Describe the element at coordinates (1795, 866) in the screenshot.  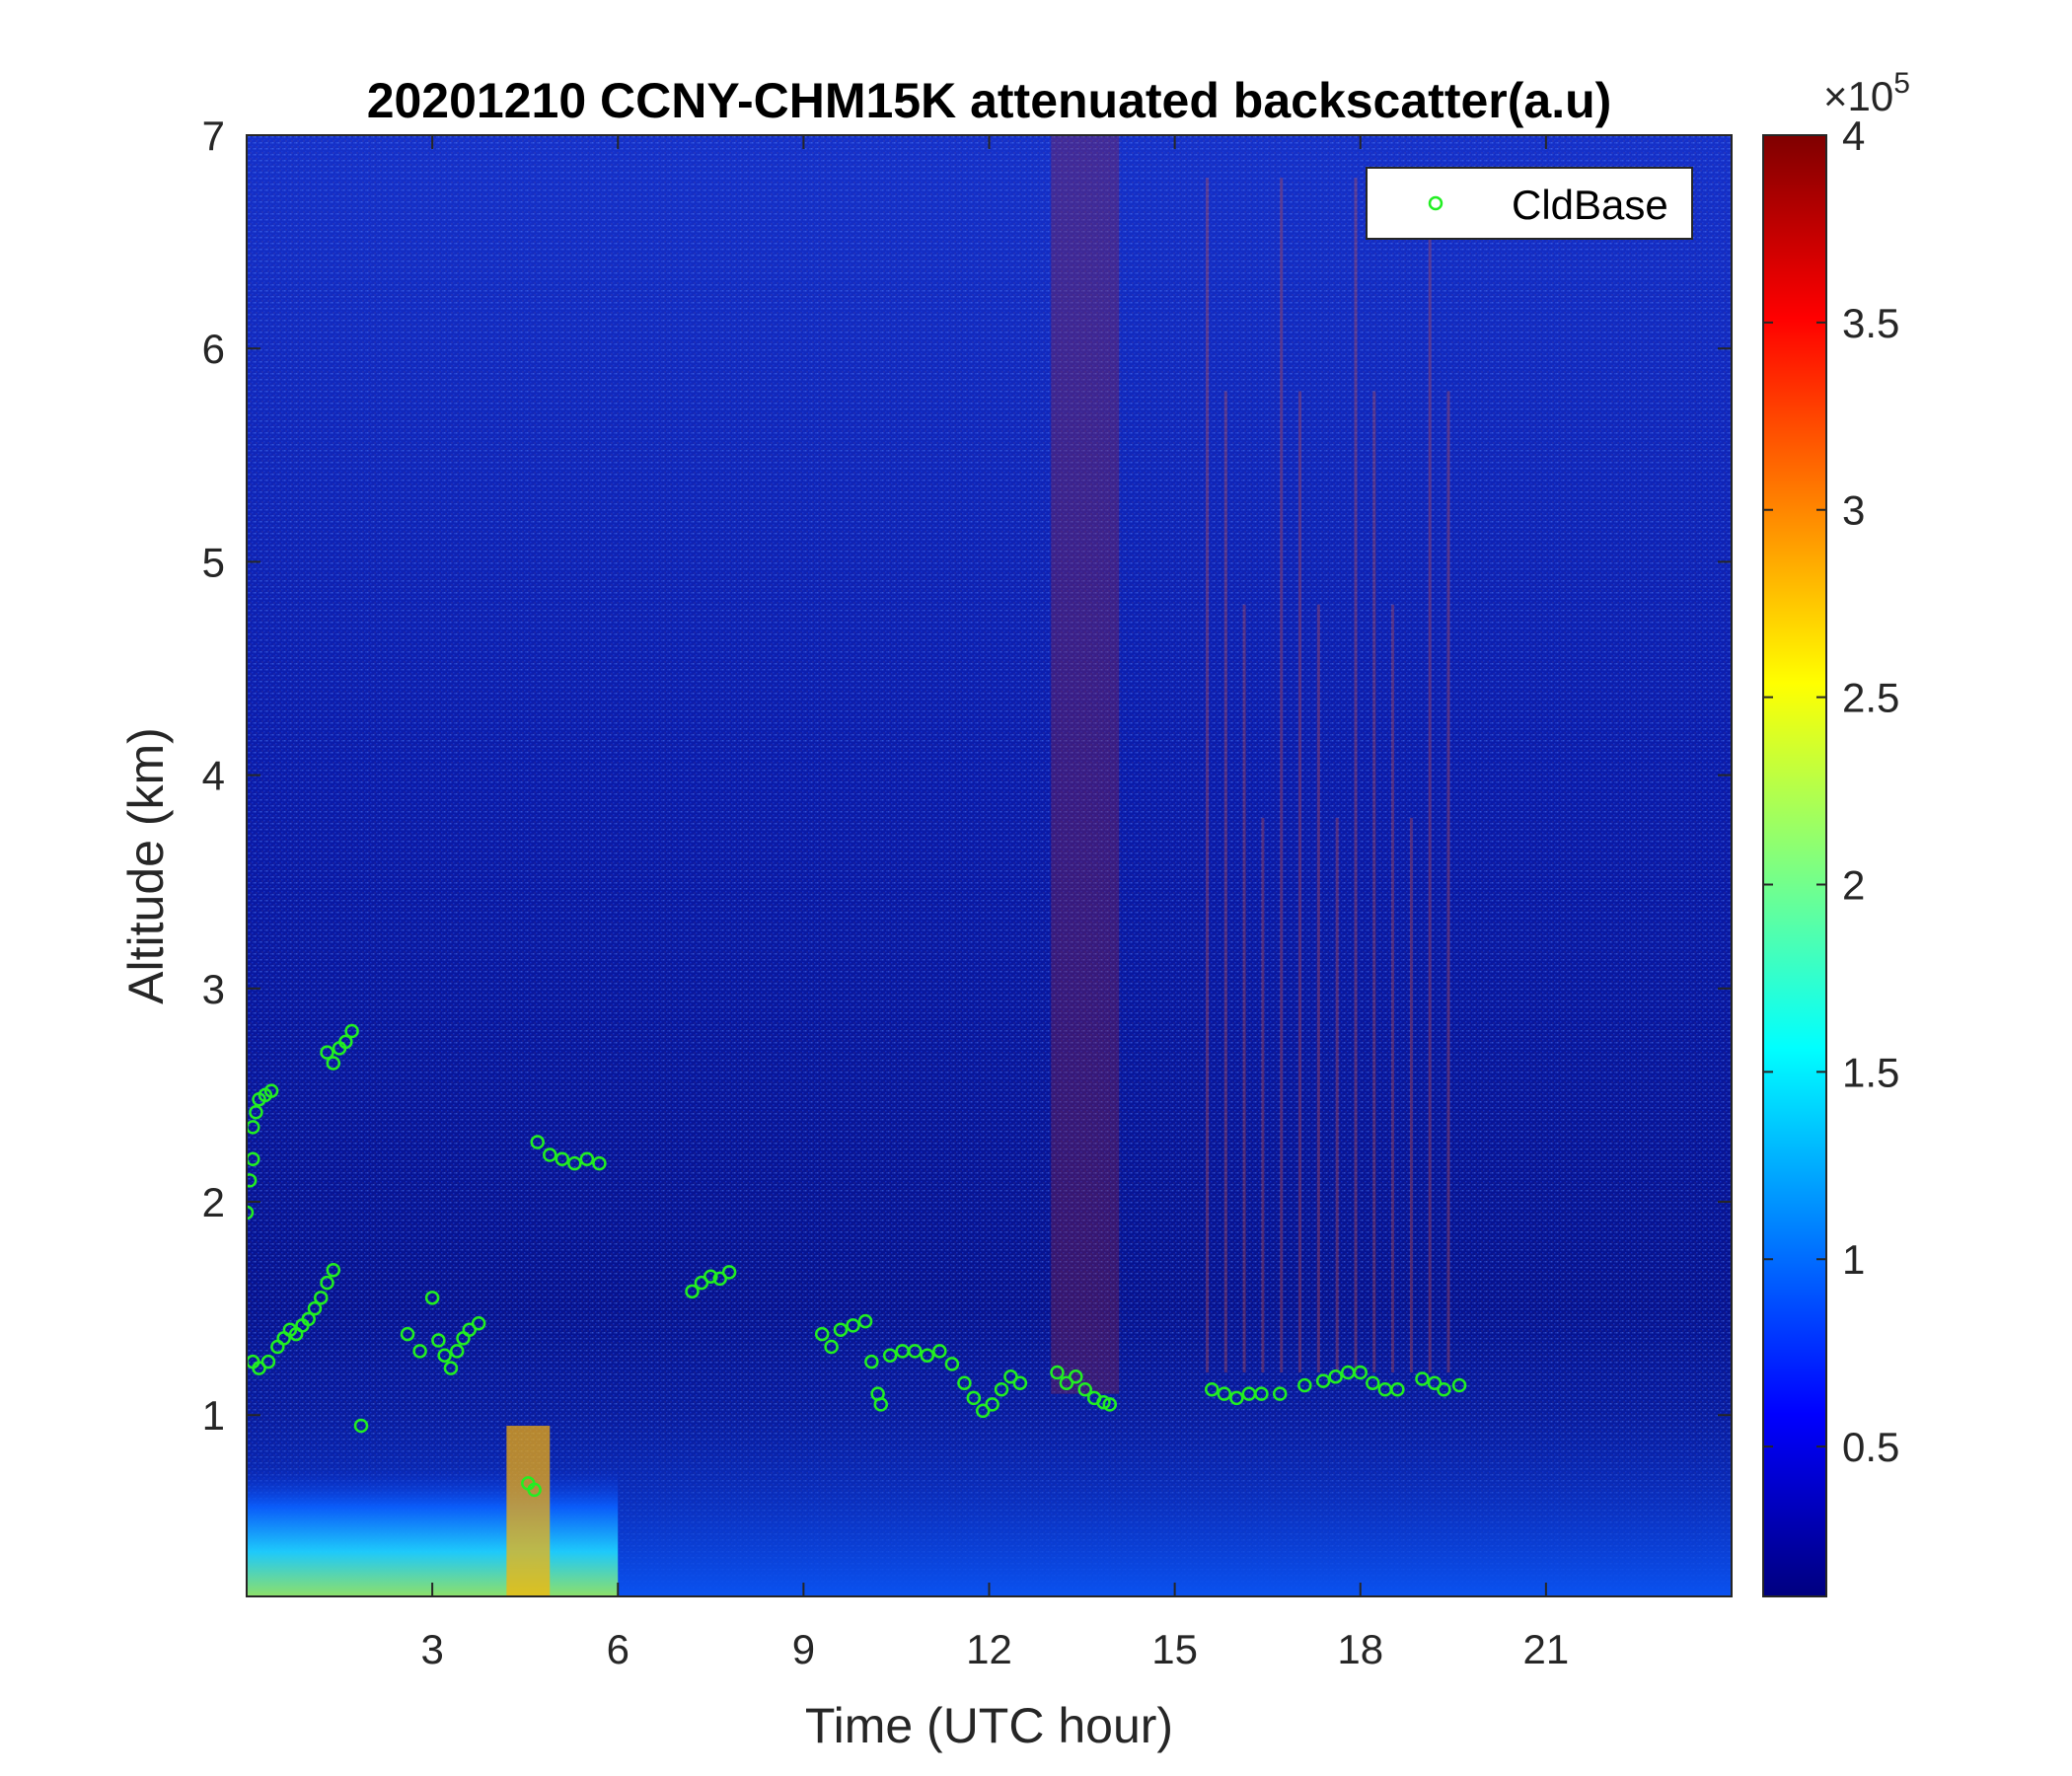
I see `colorbar-gradient` at that location.